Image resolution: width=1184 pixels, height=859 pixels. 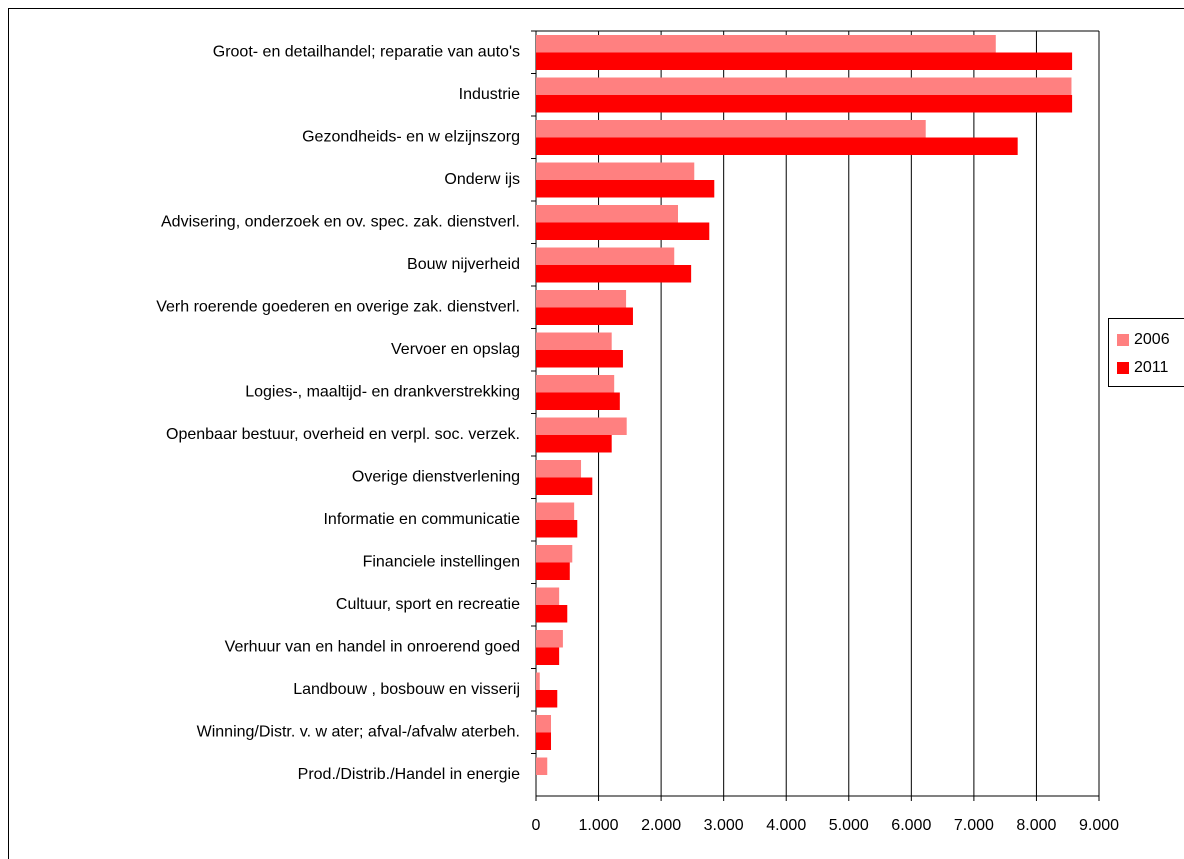 What do you see at coordinates (724, 825) in the screenshot?
I see `x-tick-label: 3.000` at bounding box center [724, 825].